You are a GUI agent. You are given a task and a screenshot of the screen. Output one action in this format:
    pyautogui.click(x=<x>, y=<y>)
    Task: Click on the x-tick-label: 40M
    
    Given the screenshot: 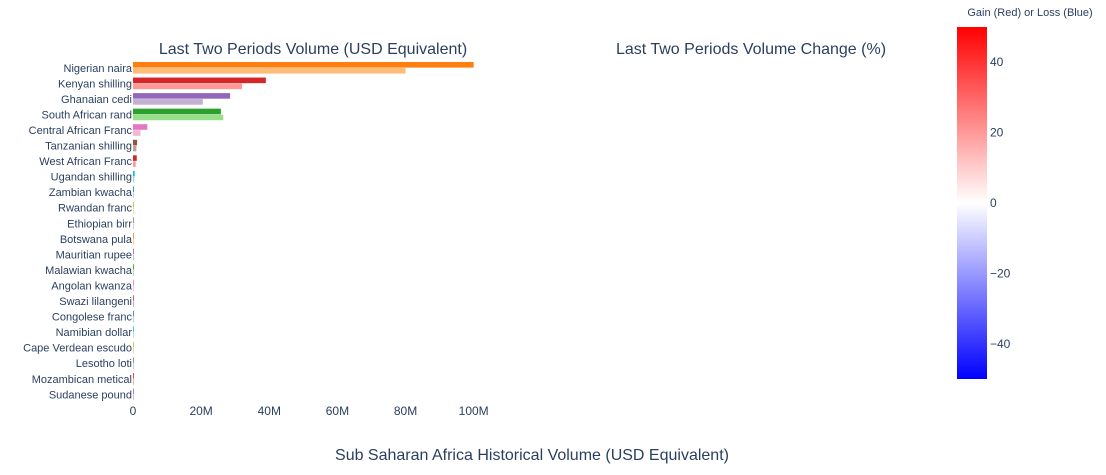 What is the action you would take?
    pyautogui.click(x=269, y=411)
    